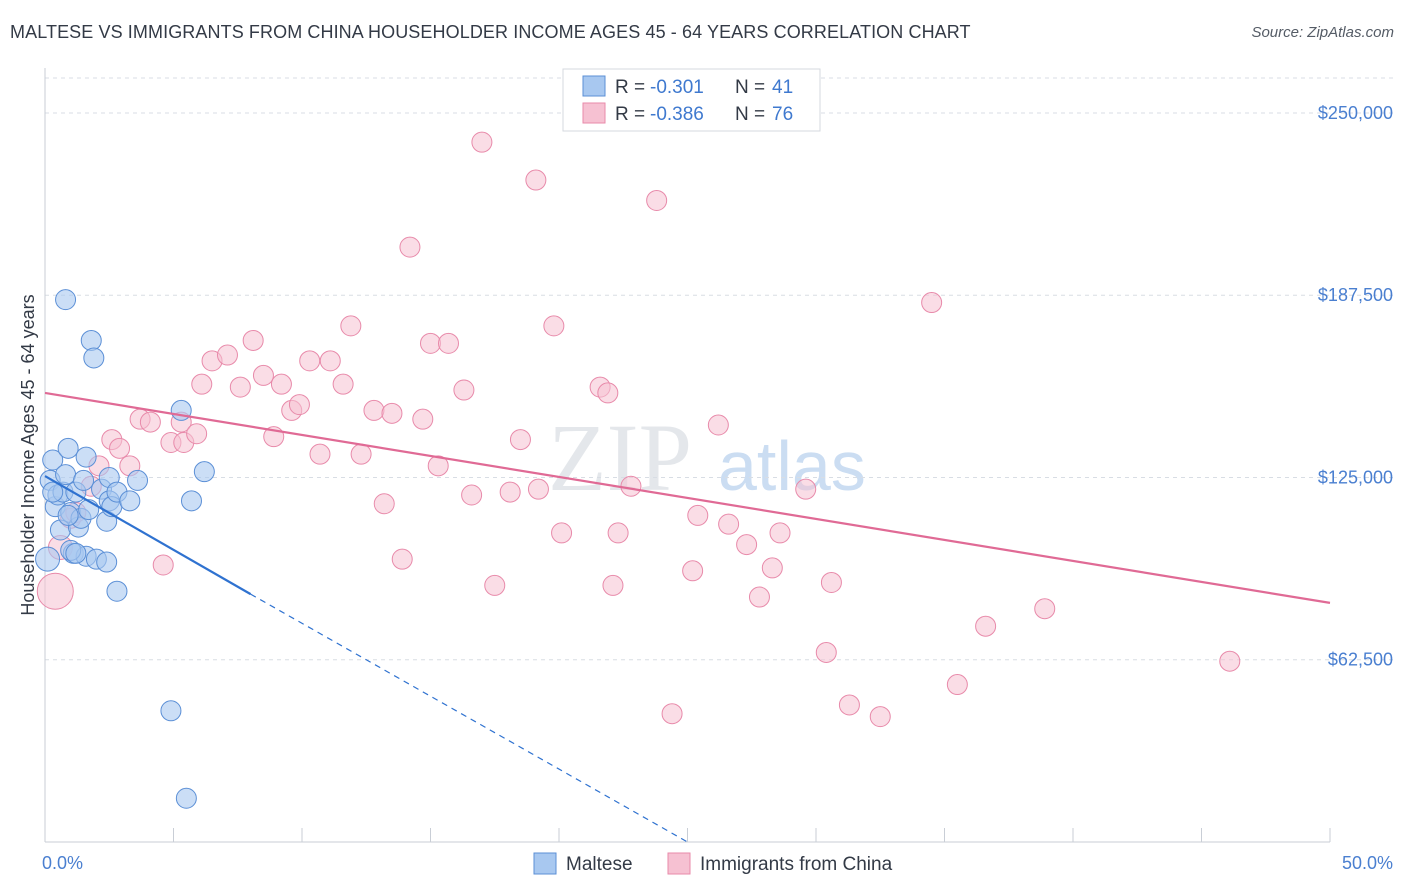 This screenshot has height=892, width=1406. I want to click on legend-bottom-china-label: Immigrants from China, so click(796, 864).